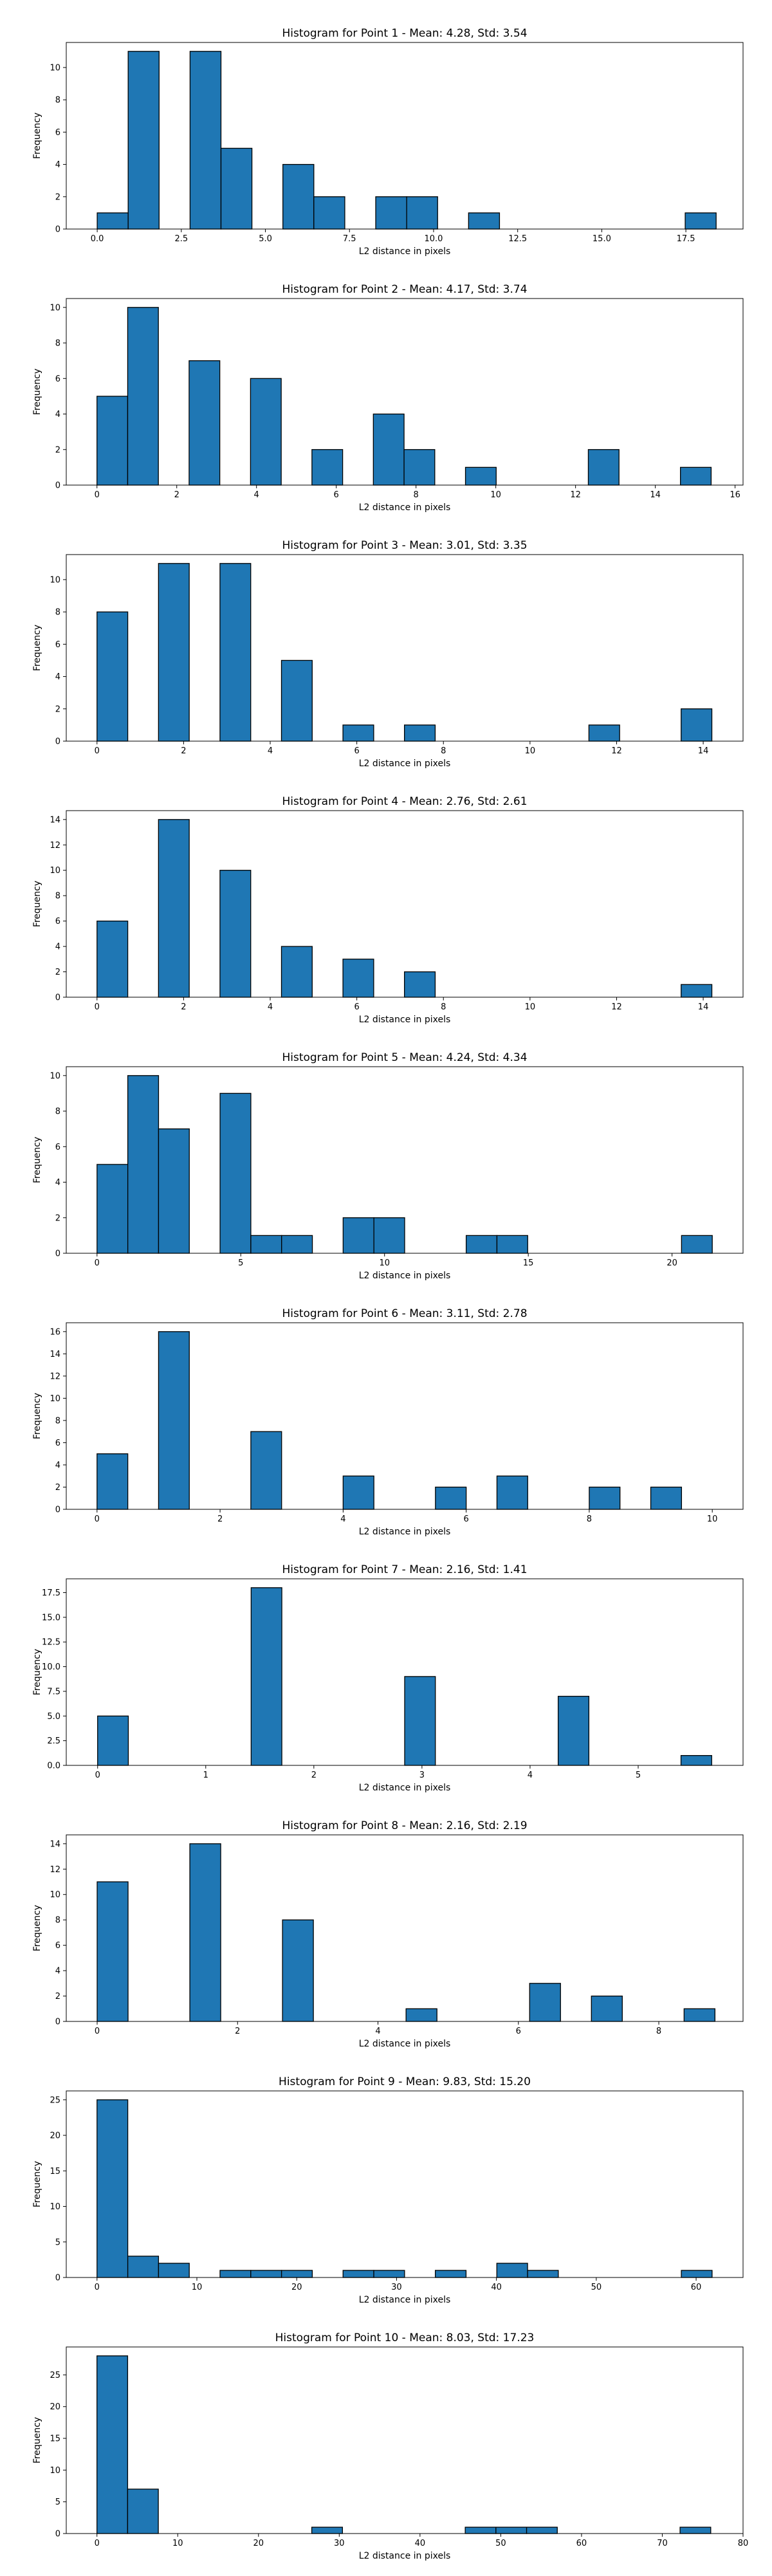 The height and width of the screenshot is (2576, 772). Describe the element at coordinates (581, 2543) in the screenshot. I see `x-tick-label: 60` at that location.